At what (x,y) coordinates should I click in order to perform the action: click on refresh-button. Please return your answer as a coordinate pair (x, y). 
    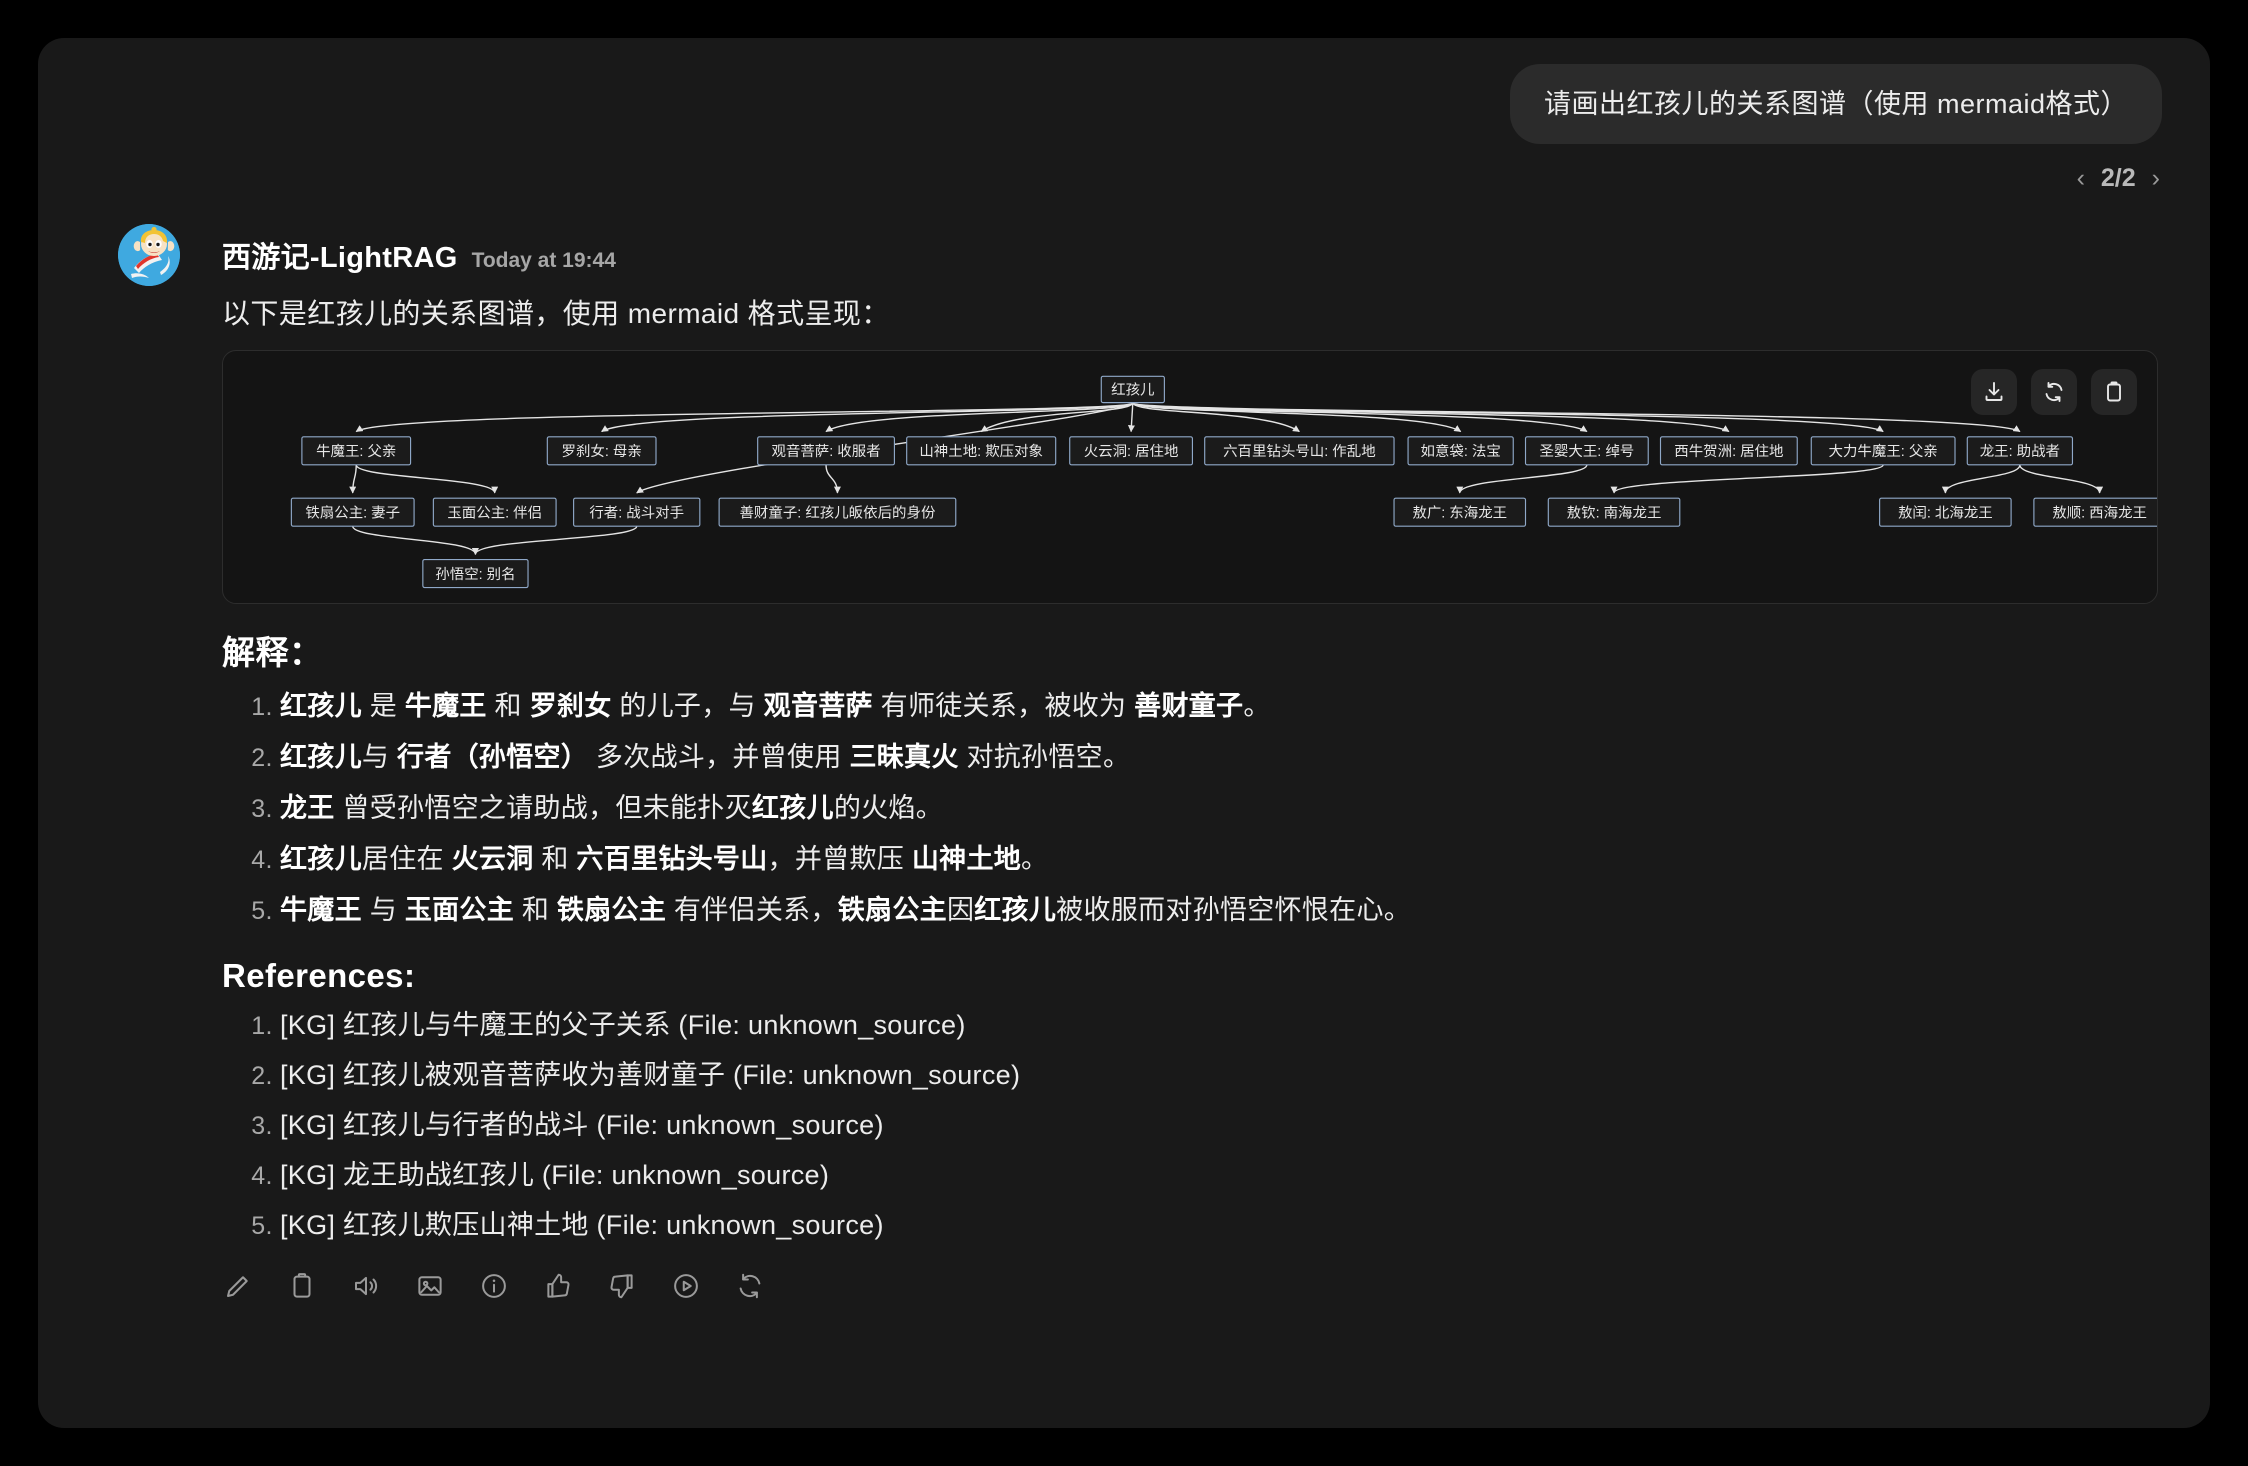
    Looking at the image, I should click on (750, 1286).